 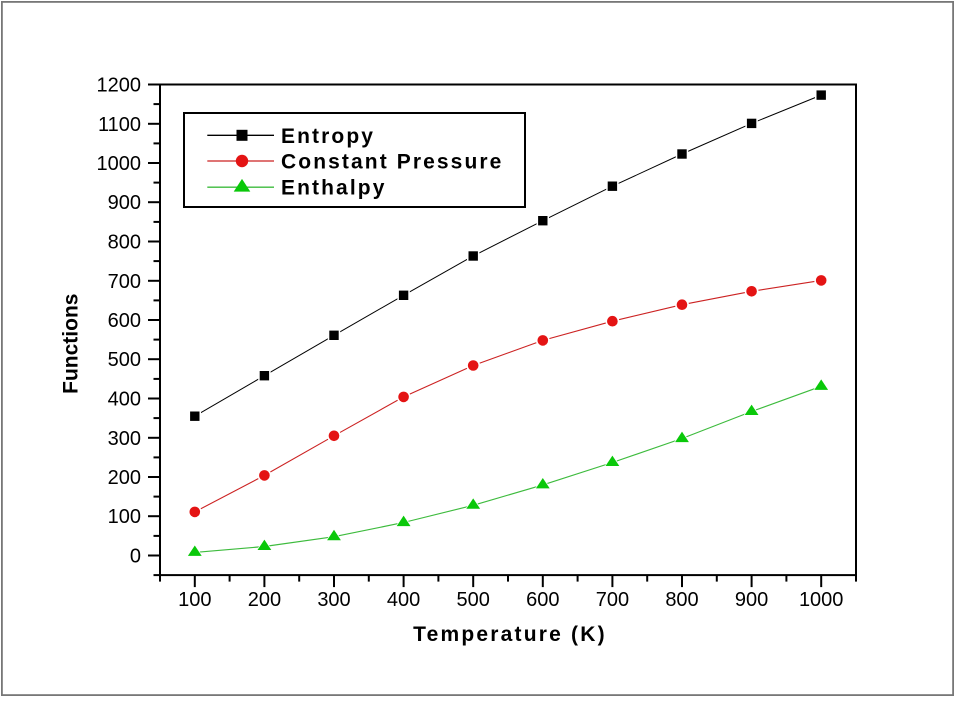 What do you see at coordinates (119, 125) in the screenshot?
I see `svg-text: 1100` at bounding box center [119, 125].